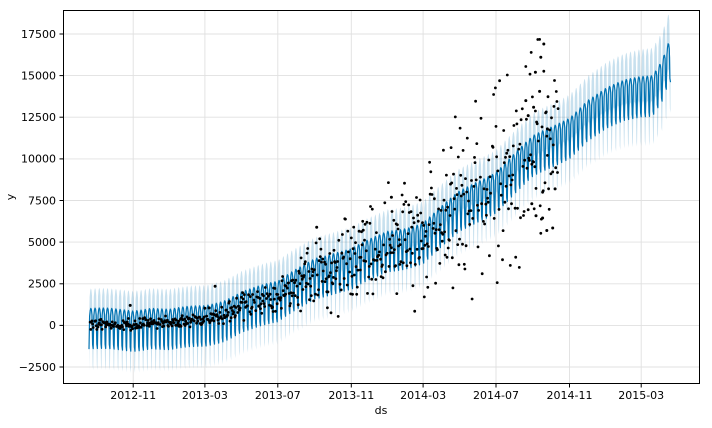 Image resolution: width=712 pixels, height=428 pixels. I want to click on y-tick-label: −2500, so click(37, 367).